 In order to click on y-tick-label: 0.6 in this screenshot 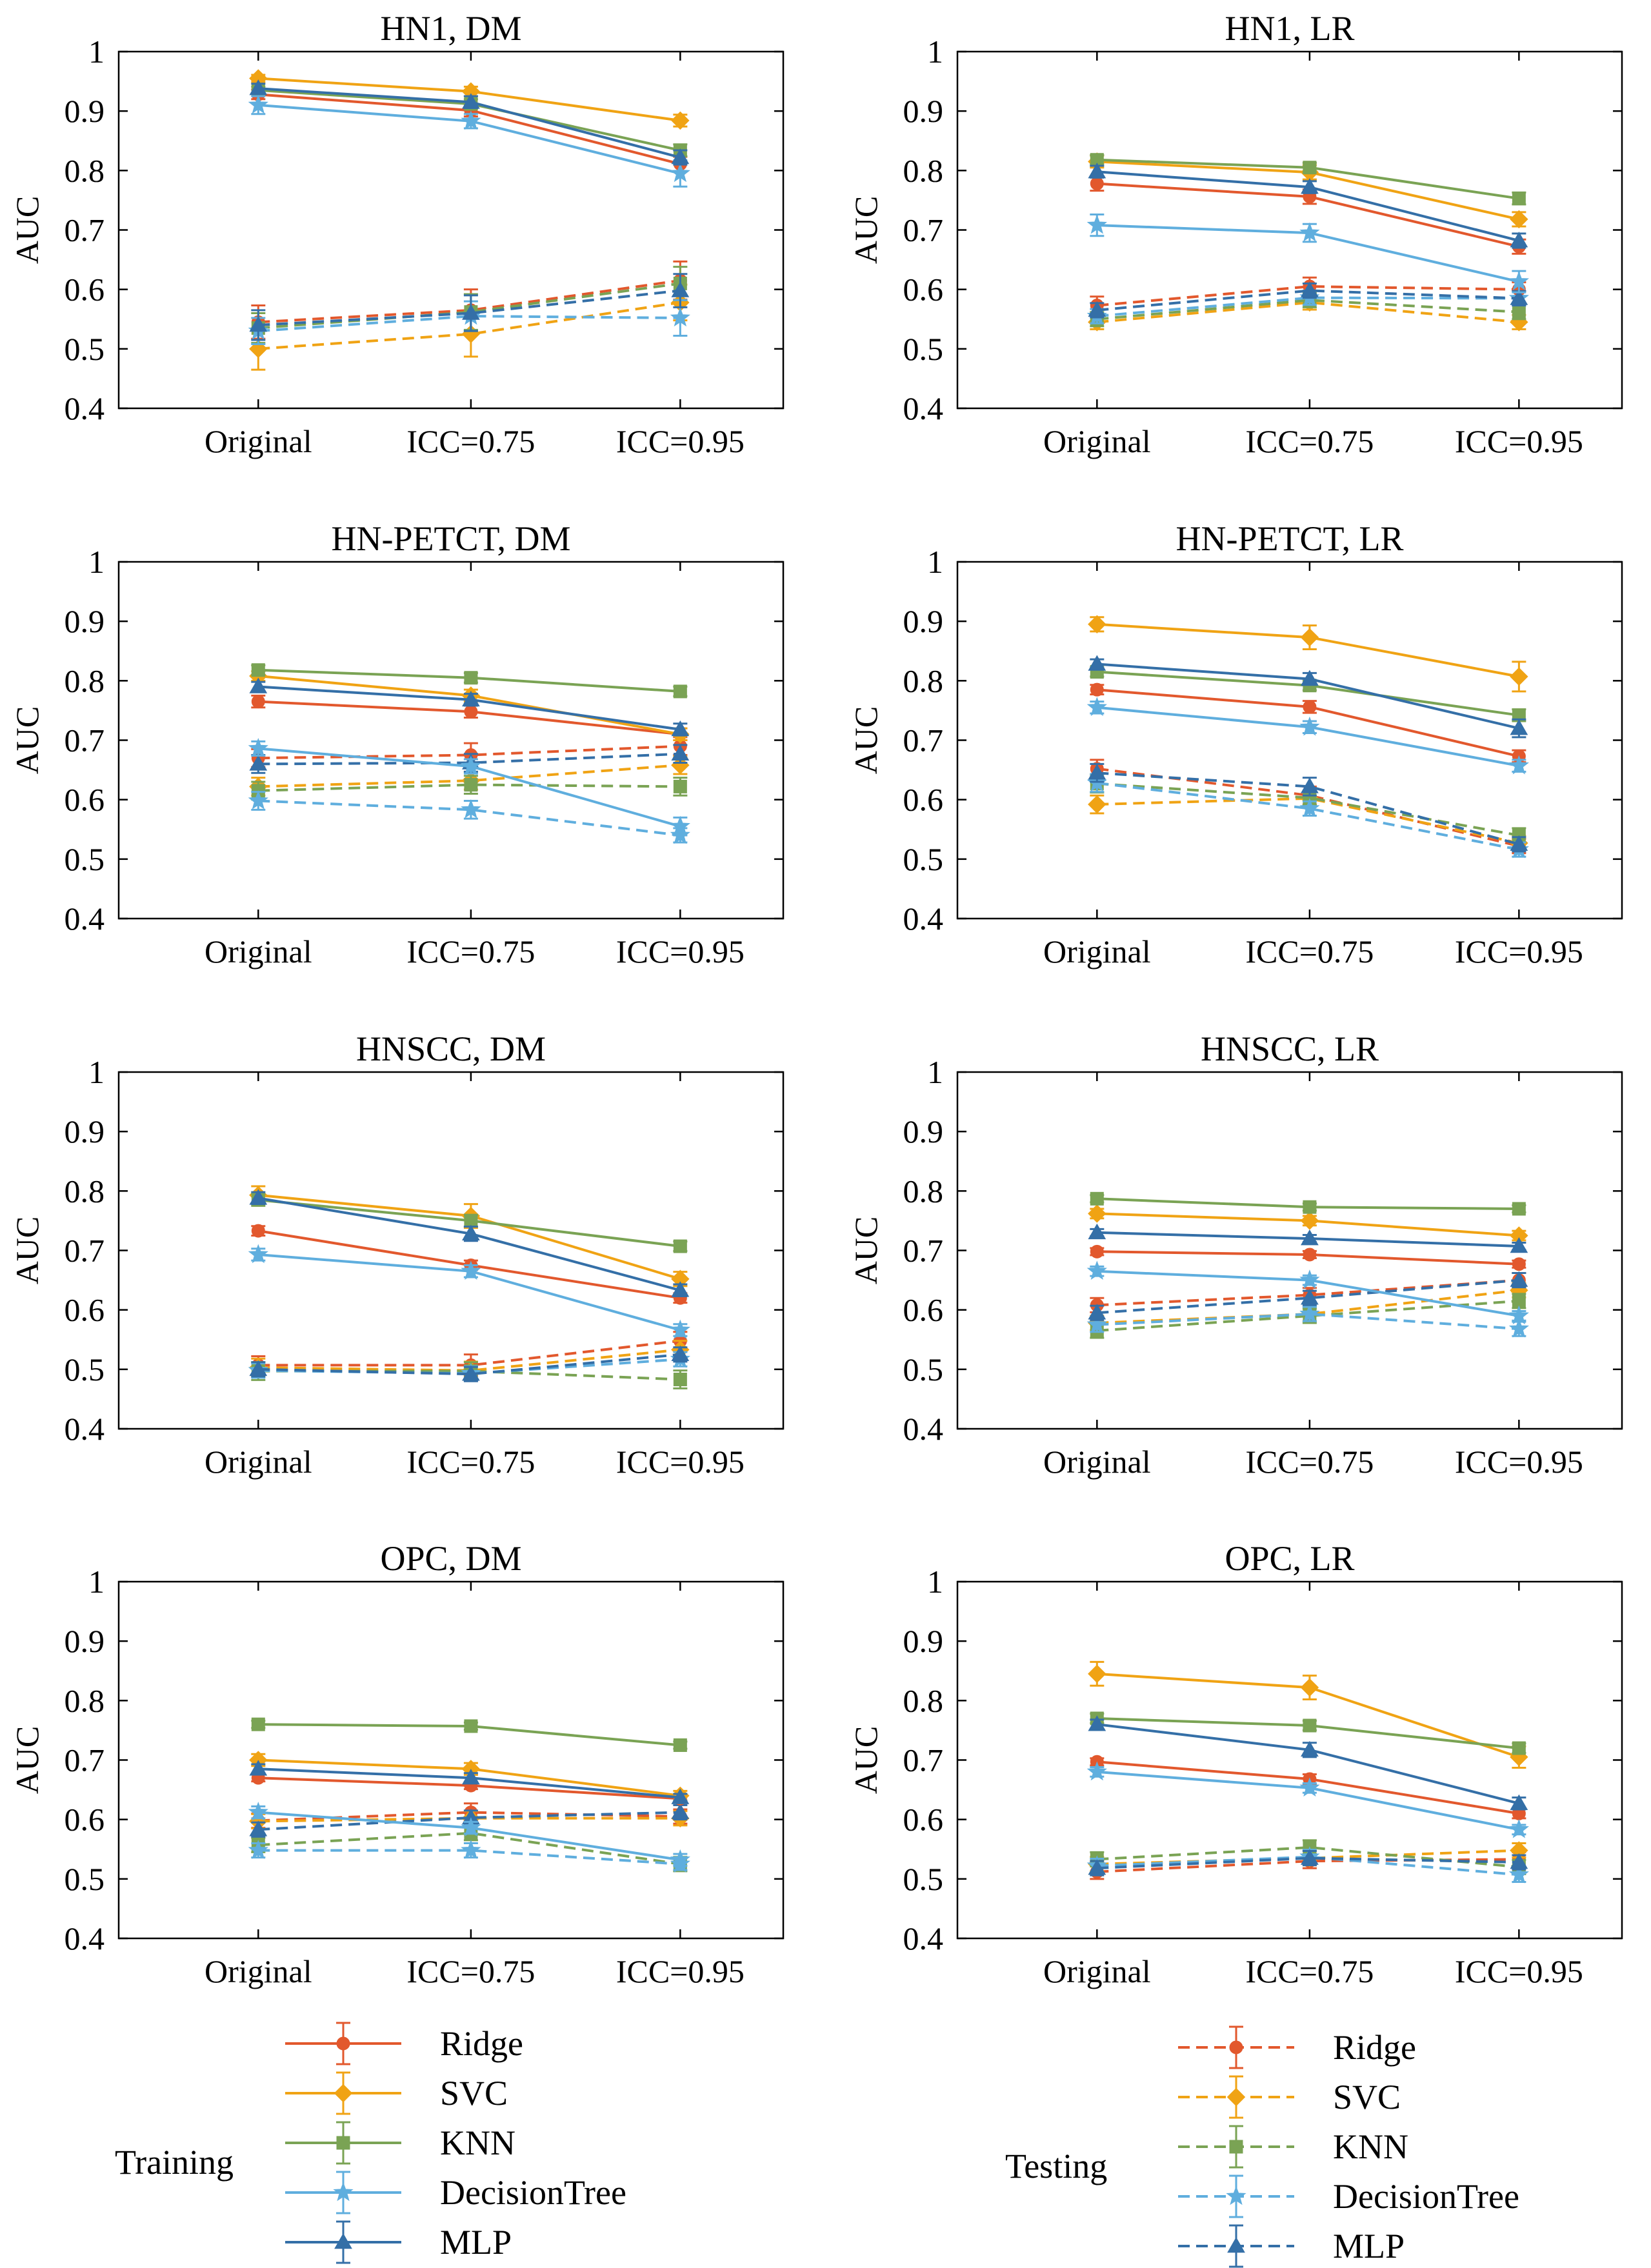, I will do `click(85, 800)`.